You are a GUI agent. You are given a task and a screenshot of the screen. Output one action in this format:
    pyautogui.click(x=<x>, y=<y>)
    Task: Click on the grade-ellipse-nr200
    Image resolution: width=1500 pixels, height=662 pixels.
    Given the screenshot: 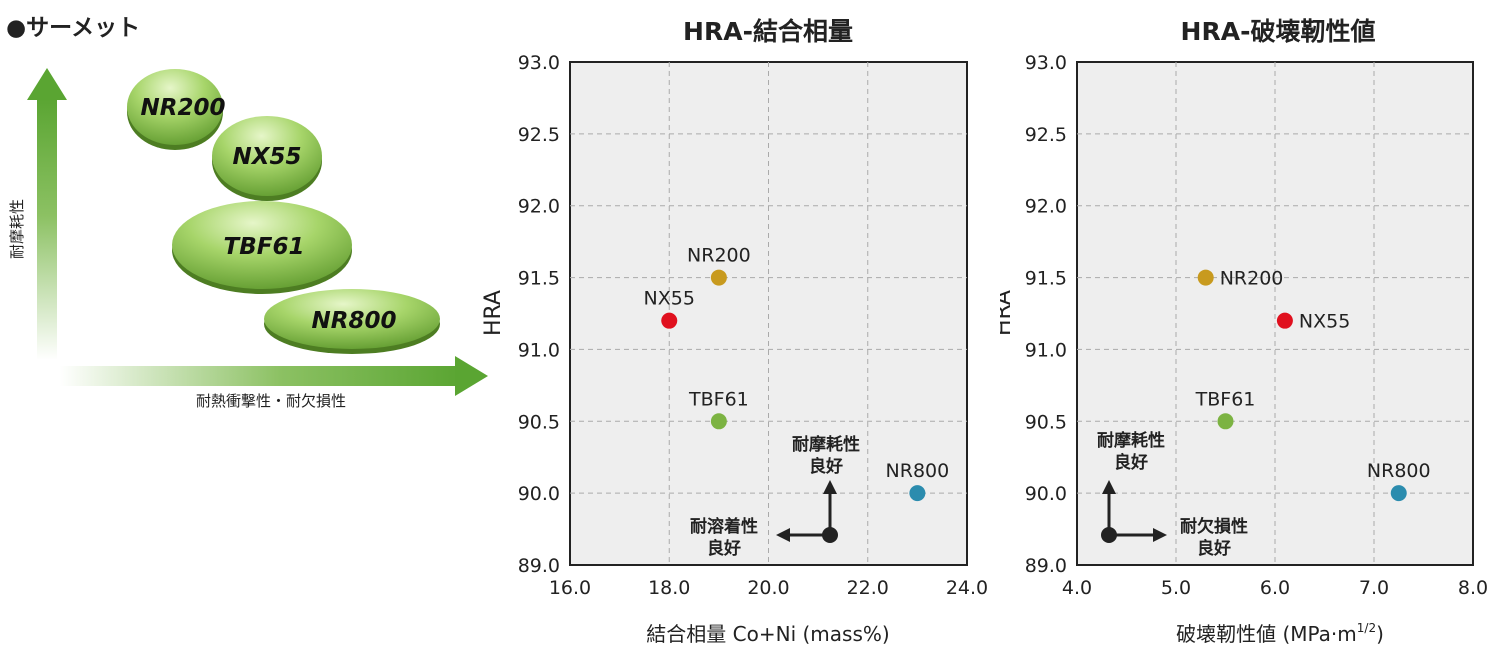 What is the action you would take?
    pyautogui.click(x=175, y=109)
    